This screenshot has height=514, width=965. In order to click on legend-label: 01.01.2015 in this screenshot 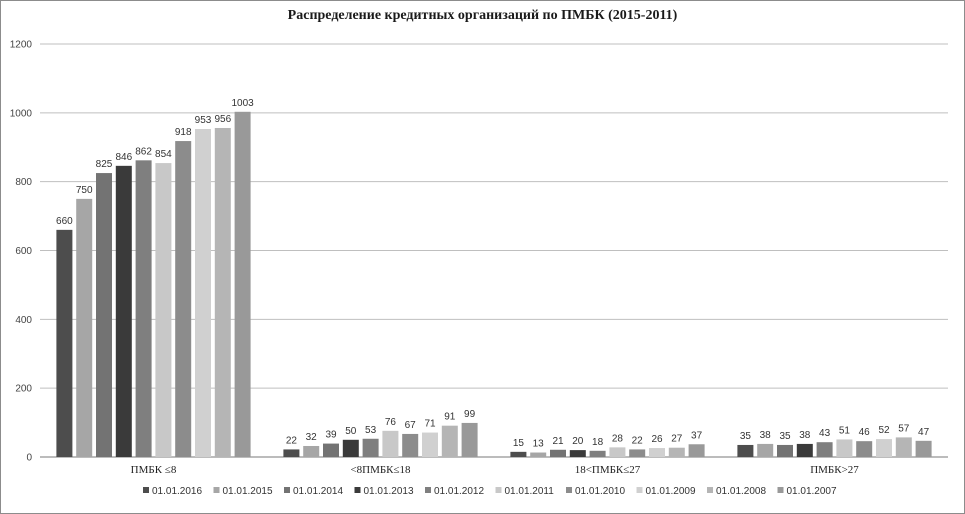, I will do `click(248, 491)`.